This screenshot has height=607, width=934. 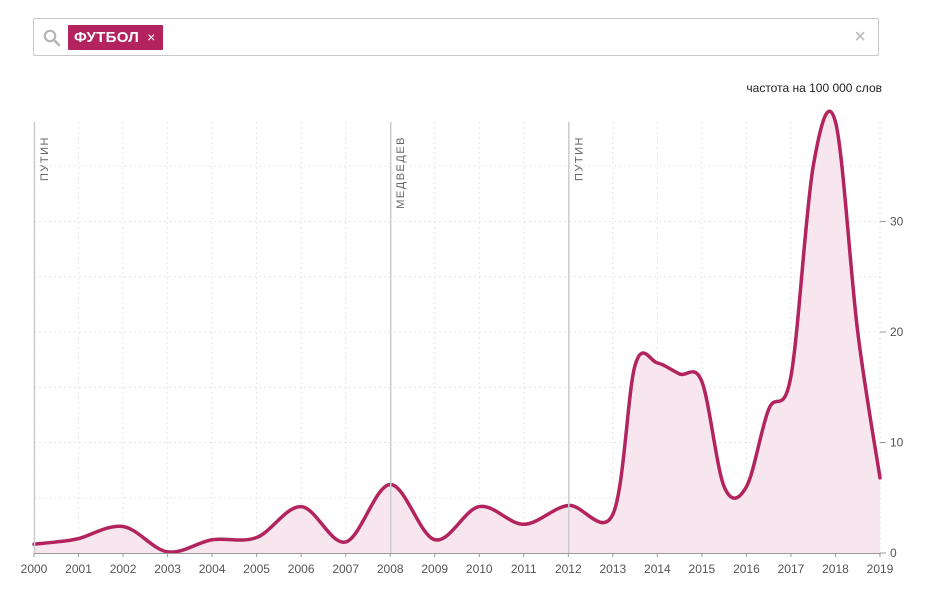 I want to click on x-tick-label: 2017, so click(x=791, y=569).